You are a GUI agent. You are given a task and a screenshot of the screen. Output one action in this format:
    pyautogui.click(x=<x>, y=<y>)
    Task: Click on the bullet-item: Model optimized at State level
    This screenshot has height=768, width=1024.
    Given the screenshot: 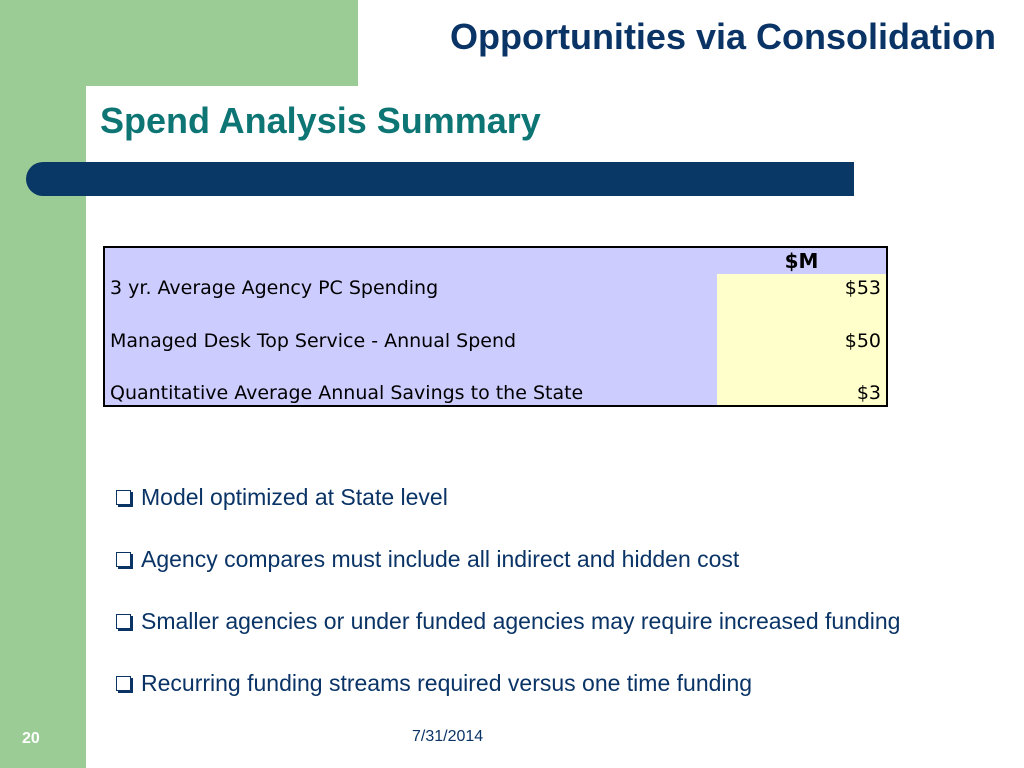 What is the action you would take?
    pyautogui.click(x=508, y=515)
    